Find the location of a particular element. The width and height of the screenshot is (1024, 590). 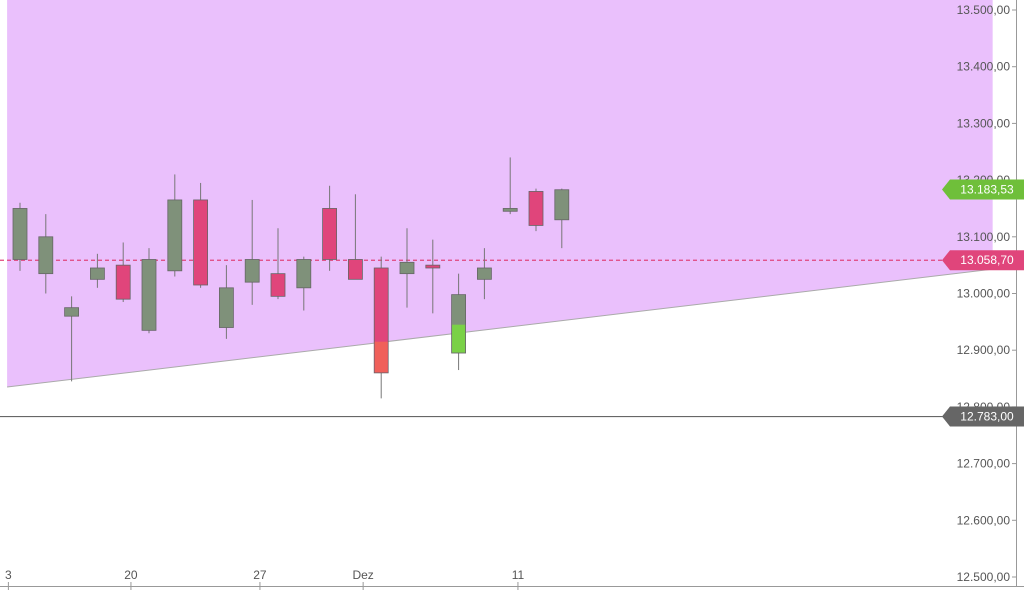

y-tick-label: 12.500,00 is located at coordinates (984, 577).